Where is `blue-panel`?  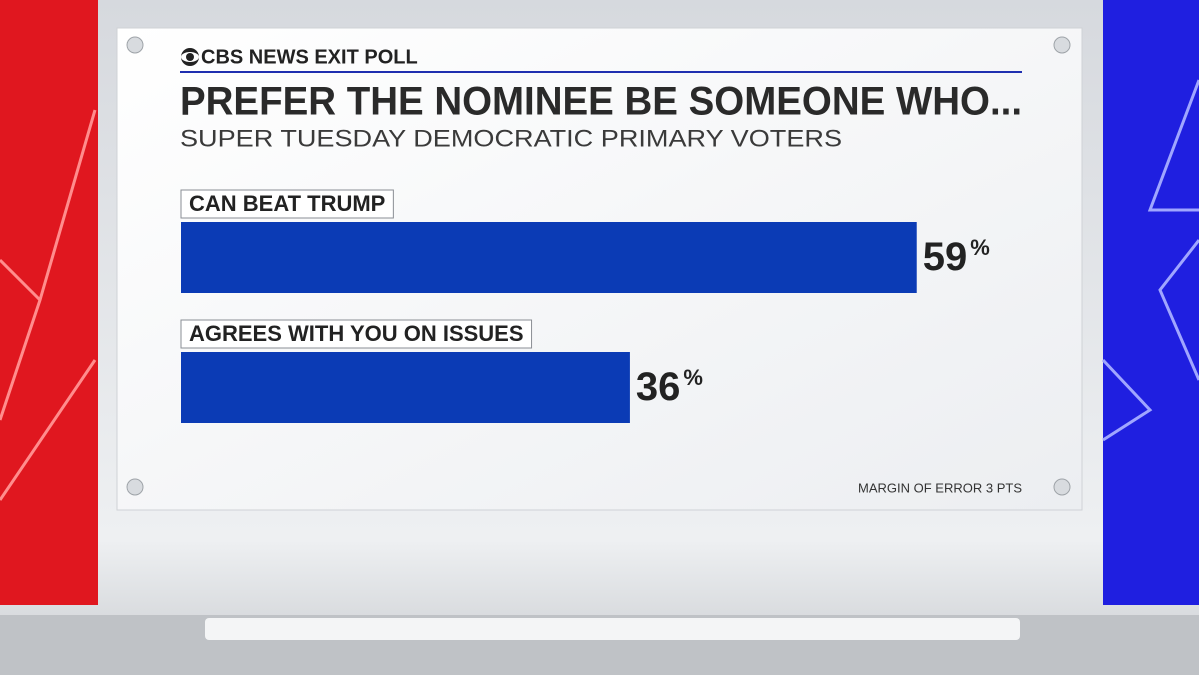 blue-panel is located at coordinates (1151, 302).